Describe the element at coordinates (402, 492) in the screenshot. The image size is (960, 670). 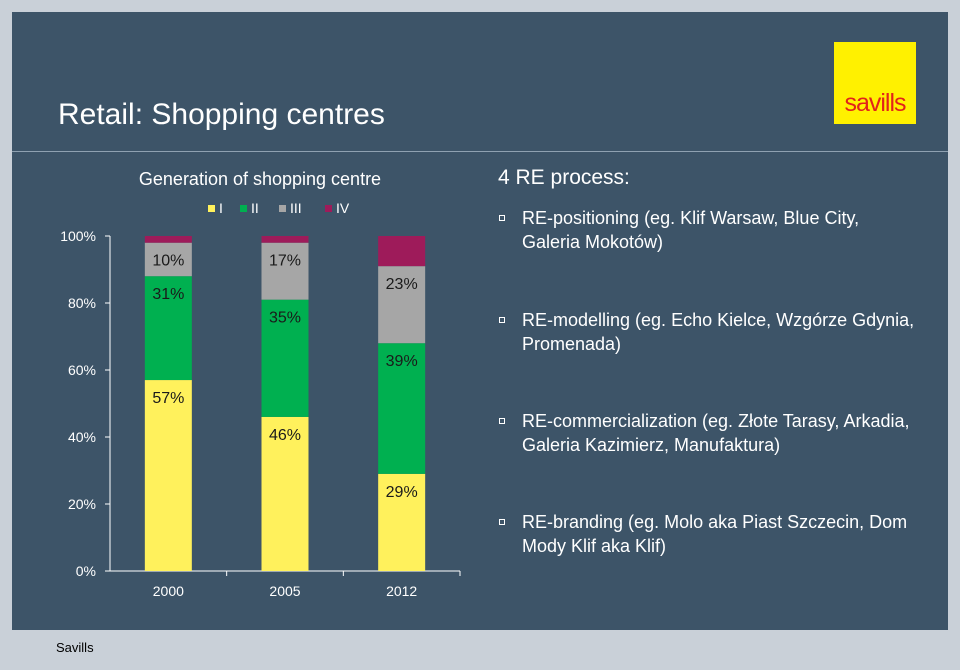
I see `data-label: 29%` at that location.